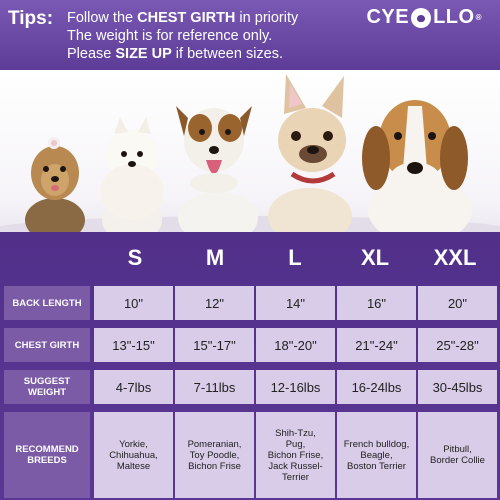 This screenshot has height=500, width=500. I want to click on tip-line-3: Please SIZE UP if between sizes., so click(175, 54).